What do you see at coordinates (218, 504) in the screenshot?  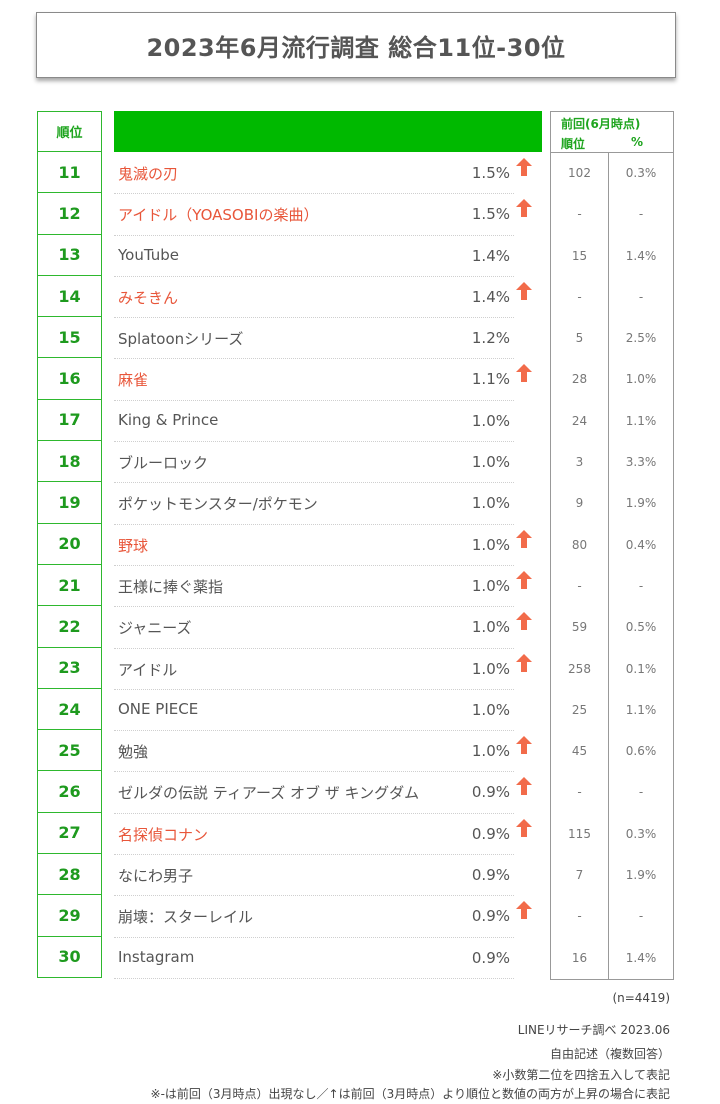 I see `item-name: ポケットモンスター/ポケモン` at bounding box center [218, 504].